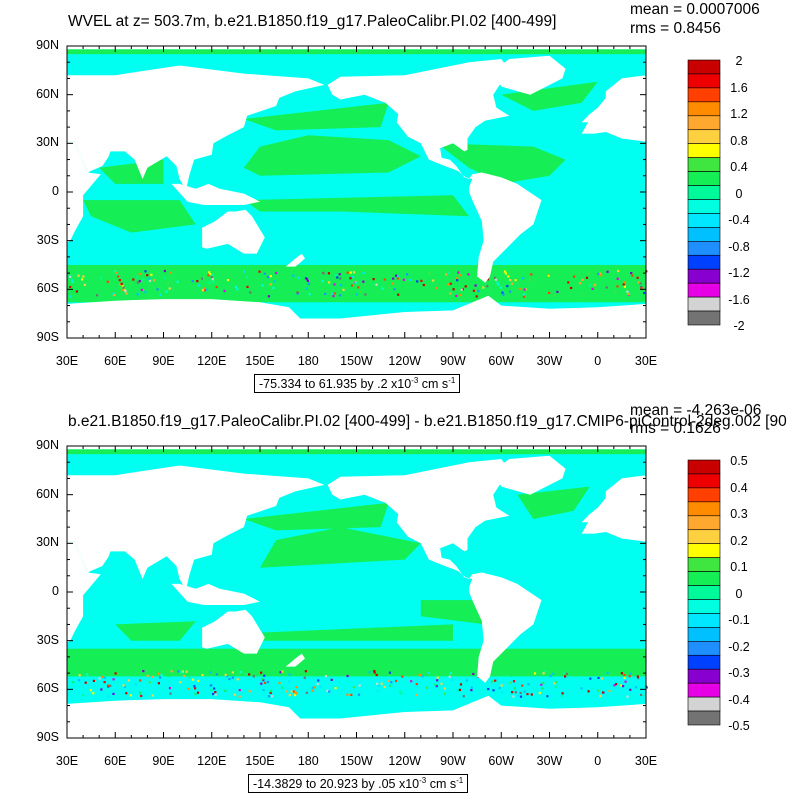 This screenshot has width=800, height=800. I want to click on lon-label: 60E, so click(115, 361).